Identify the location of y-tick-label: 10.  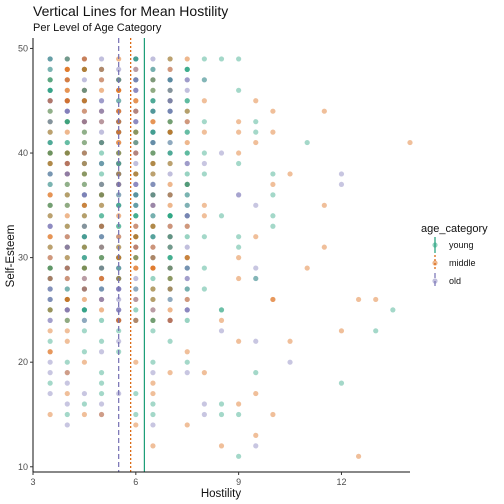
(23, 467).